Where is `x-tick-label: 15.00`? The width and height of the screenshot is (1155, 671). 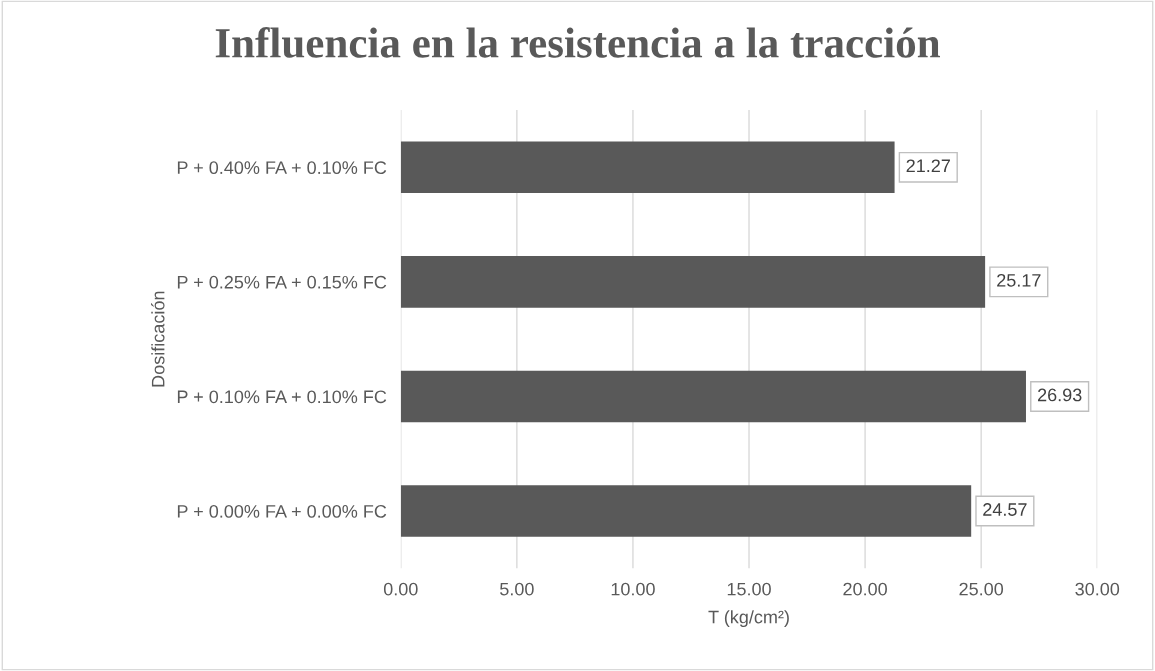
x-tick-label: 15.00 is located at coordinates (749, 589).